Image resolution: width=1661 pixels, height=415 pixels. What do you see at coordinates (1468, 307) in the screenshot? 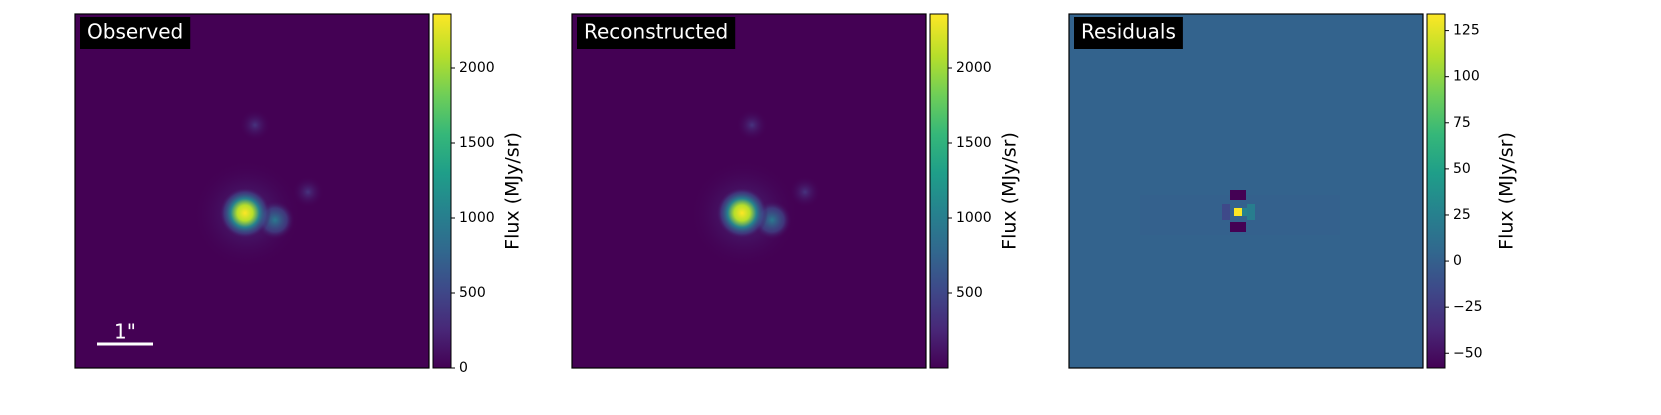
I see `colorbar-tick-label: −25` at bounding box center [1468, 307].